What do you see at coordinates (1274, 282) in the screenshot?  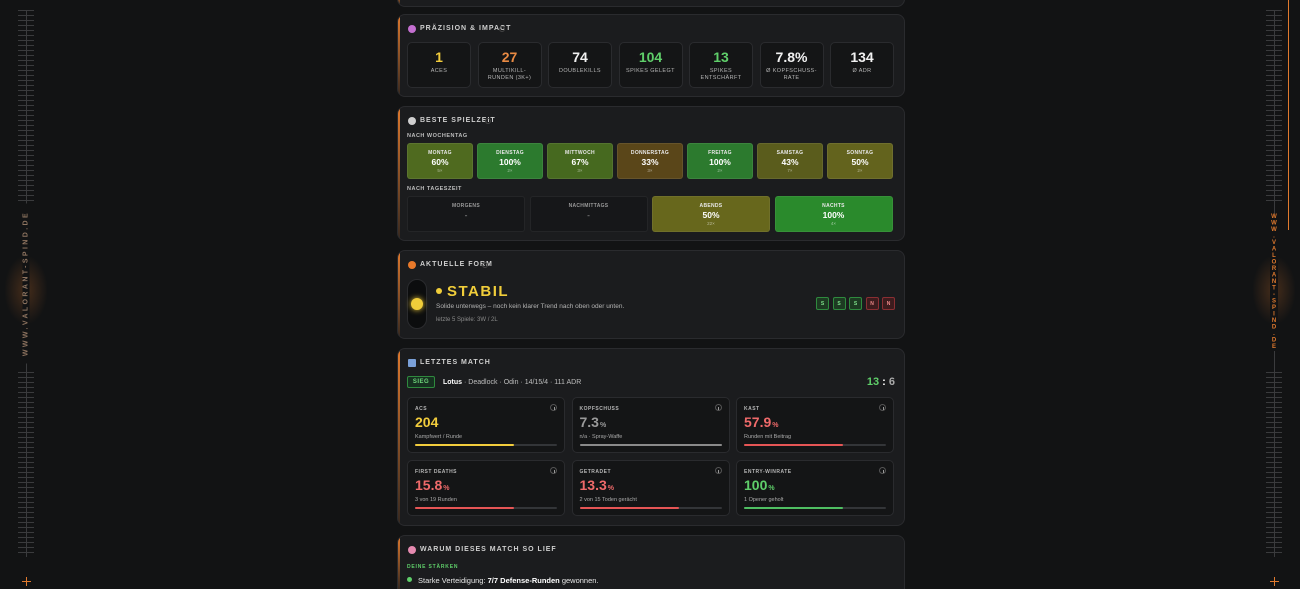 I see `brand-right: WWW.VALORANT-SPIND.DE` at bounding box center [1274, 282].